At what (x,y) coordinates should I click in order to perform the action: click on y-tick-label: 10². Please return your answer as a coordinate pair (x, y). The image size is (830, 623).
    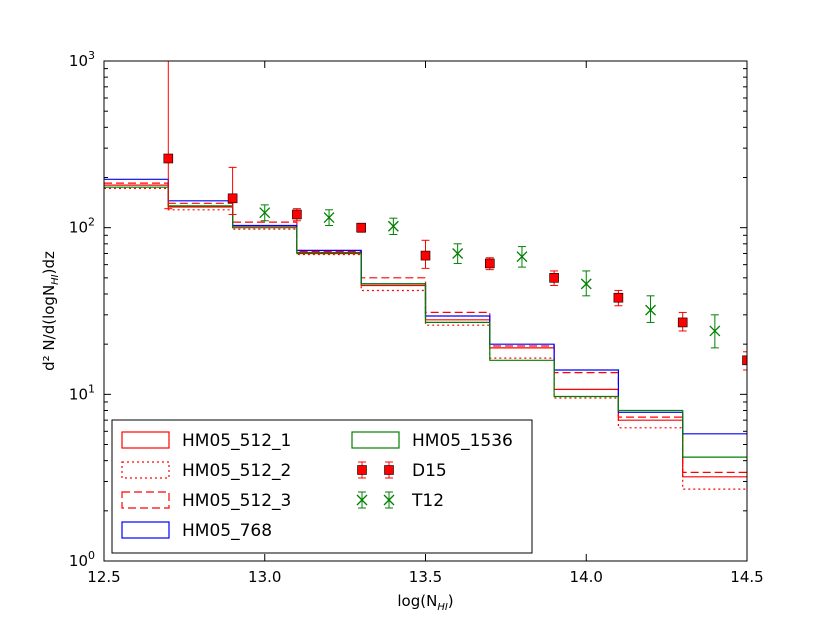
    Looking at the image, I should click on (82, 226).